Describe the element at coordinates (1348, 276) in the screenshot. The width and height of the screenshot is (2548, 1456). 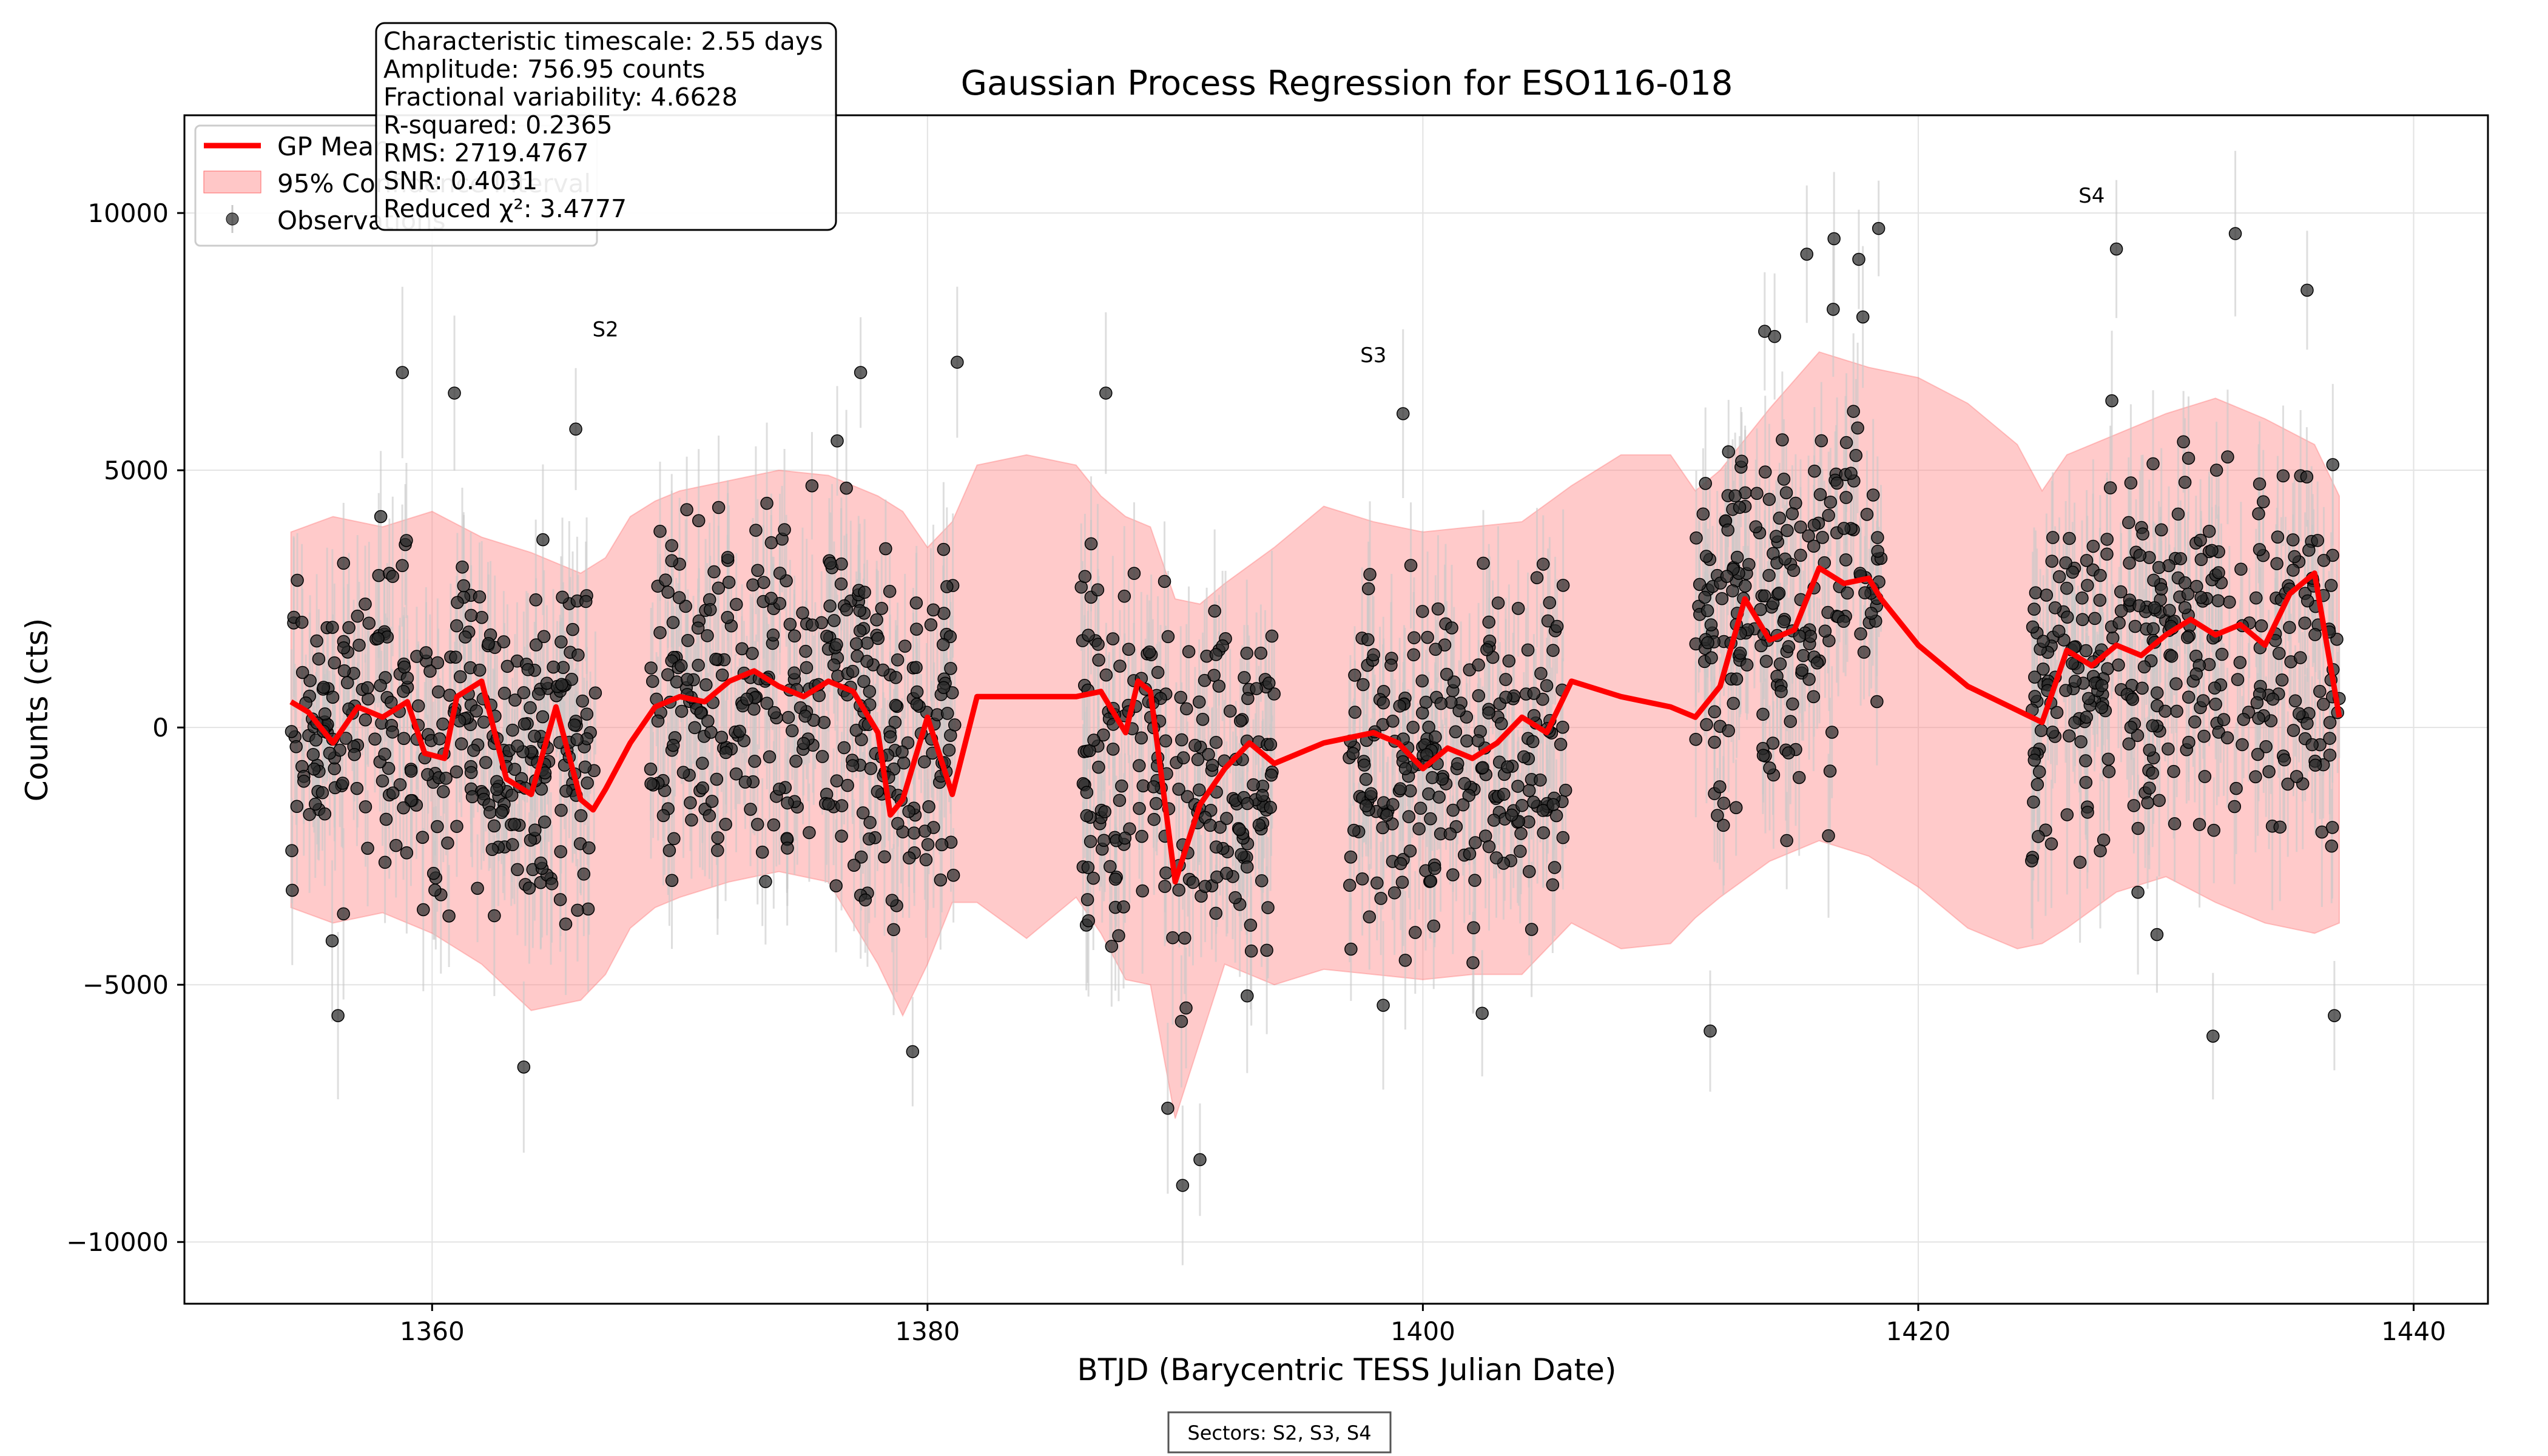
I see `sector-labels: S2 S3 S4` at that location.